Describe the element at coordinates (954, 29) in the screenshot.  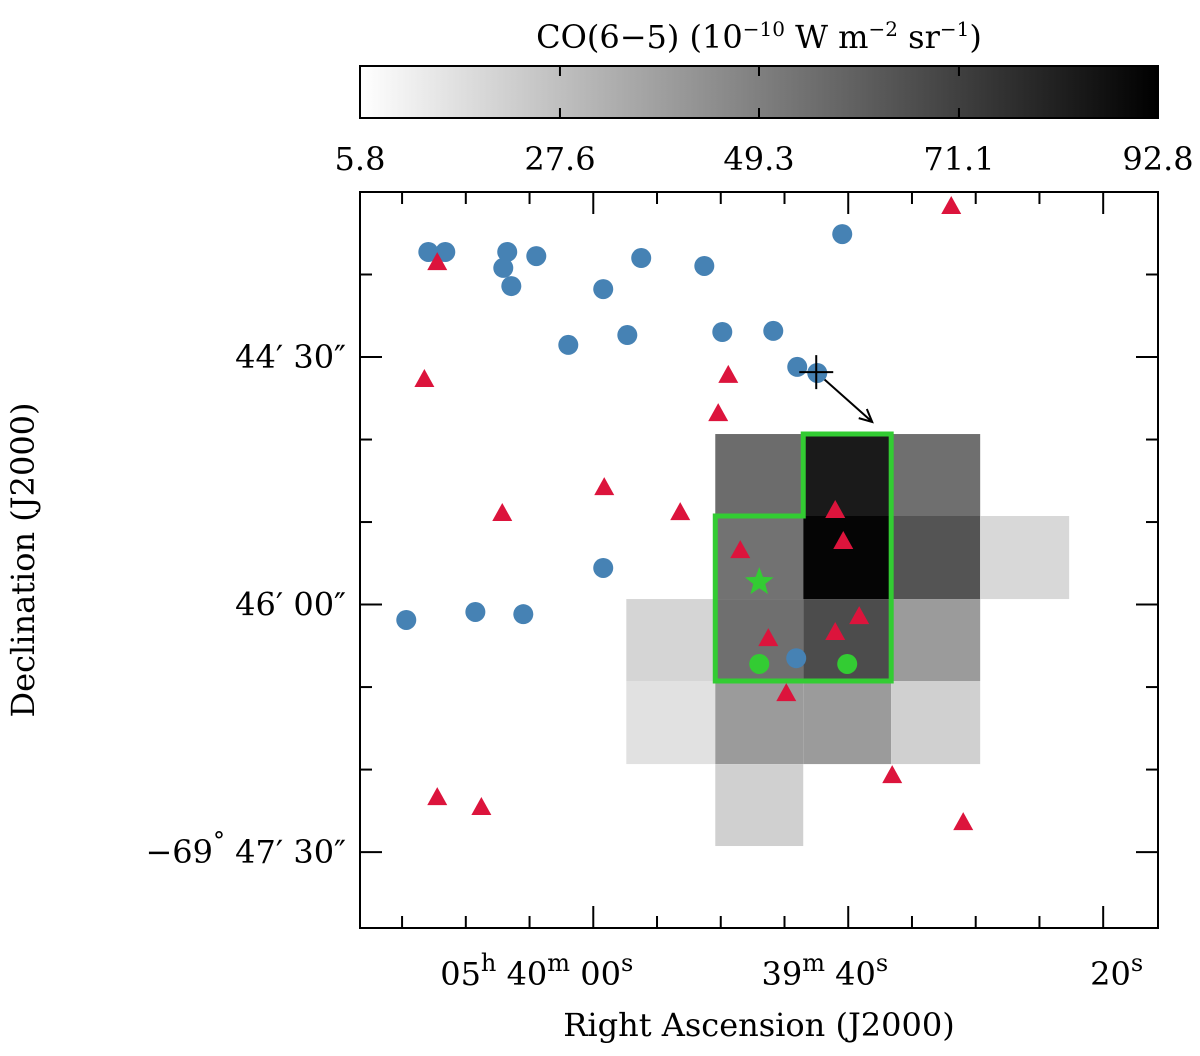
I see `colorbar-label-part: −1` at that location.